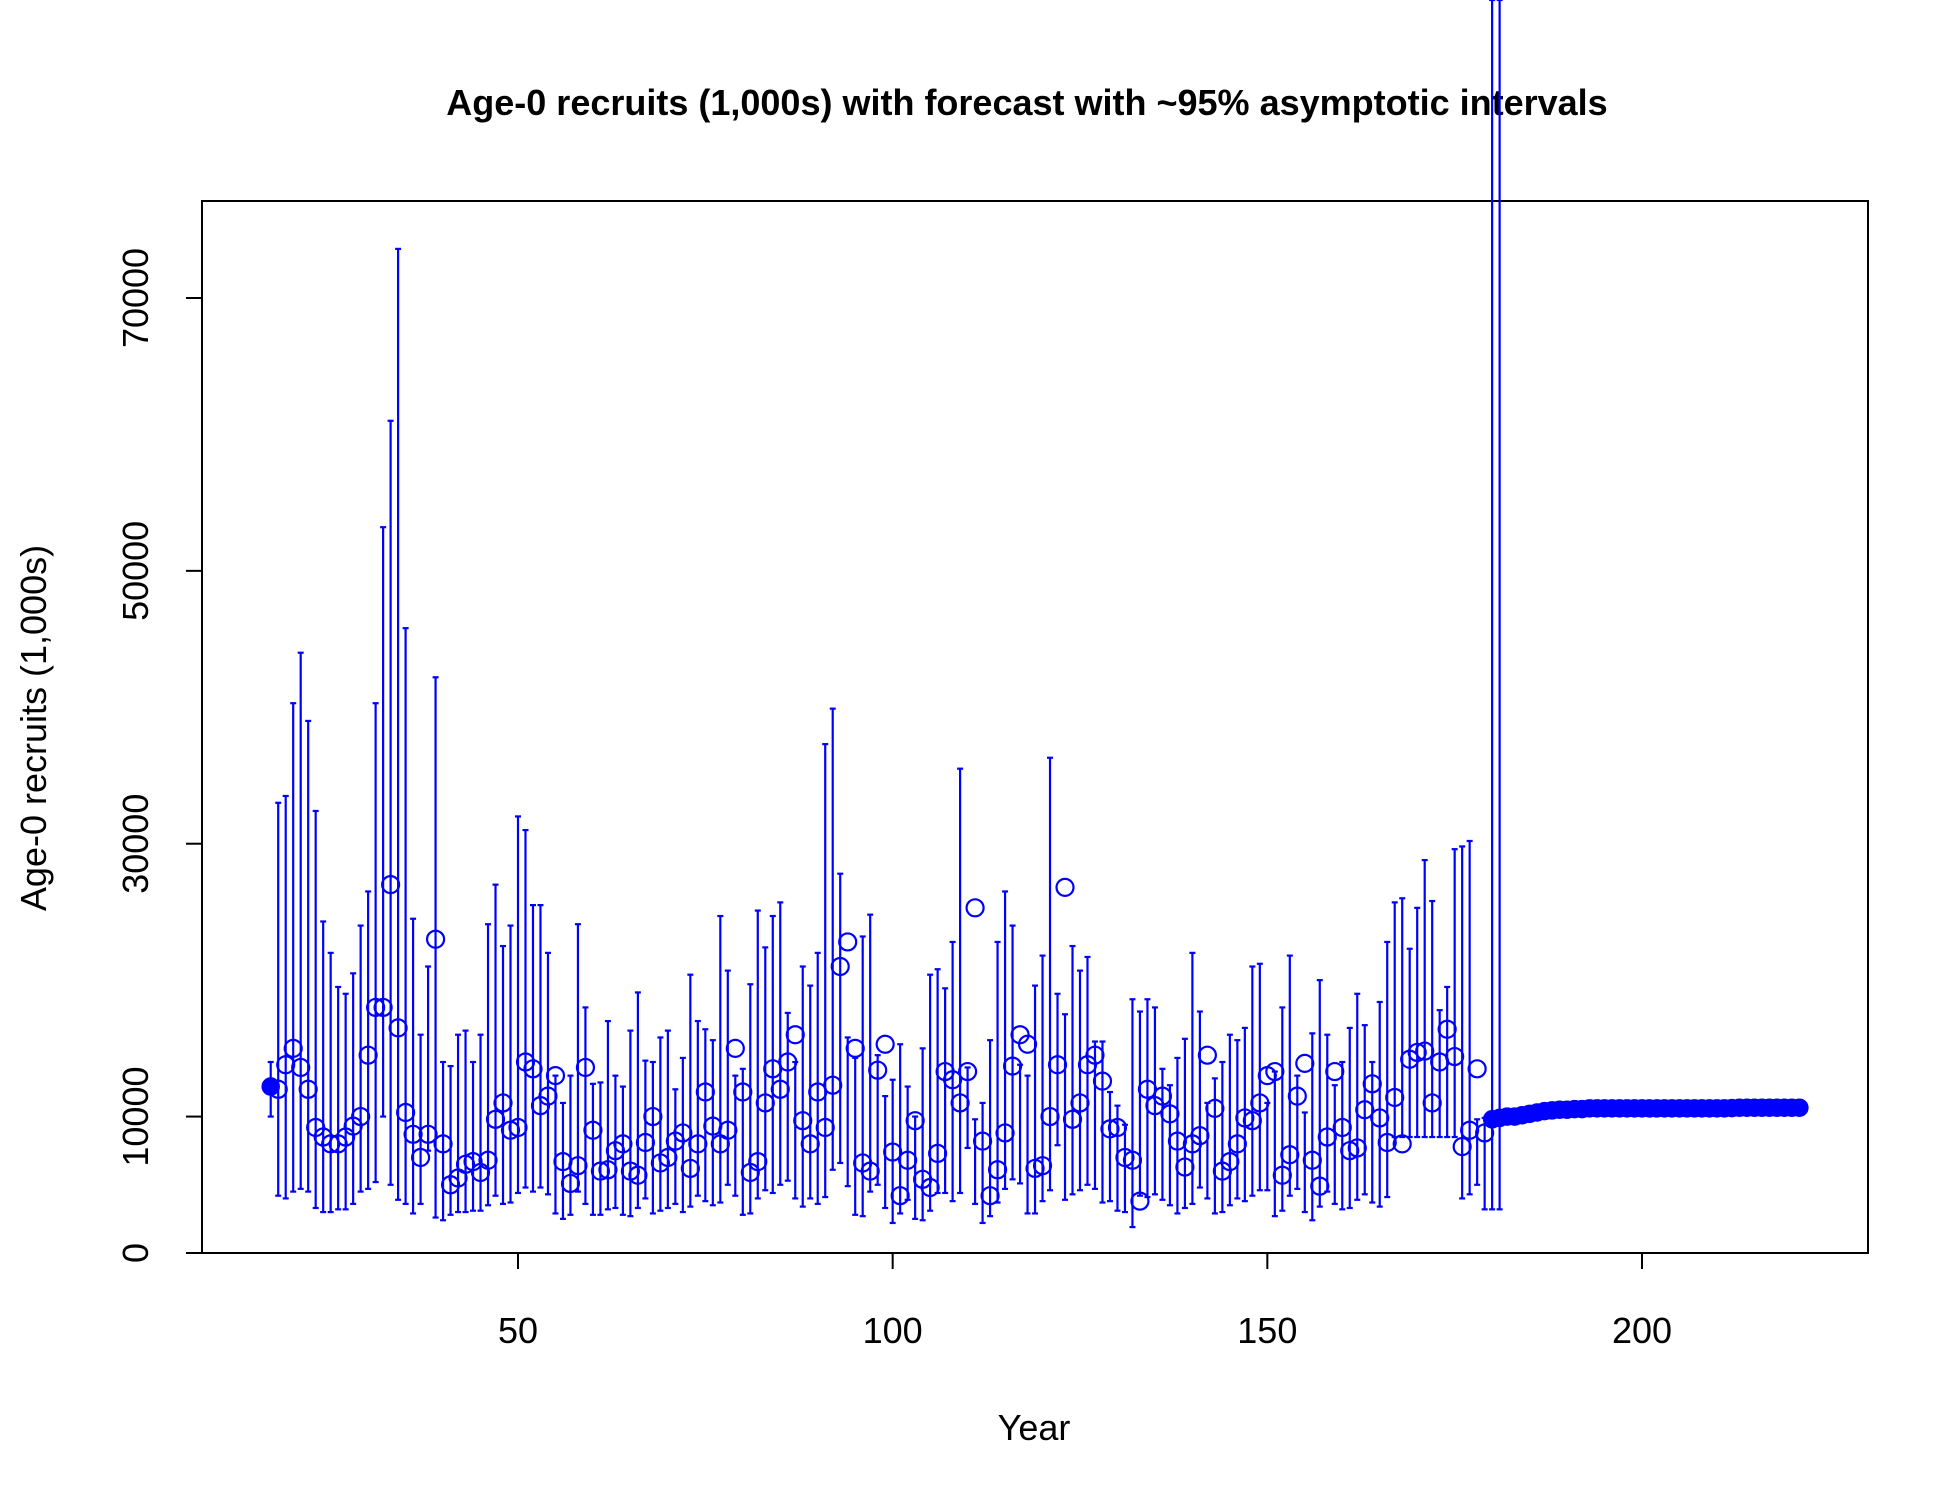 This screenshot has height=1500, width=1950. What do you see at coordinates (135, 298) in the screenshot?
I see `y-tick-label: 70000` at bounding box center [135, 298].